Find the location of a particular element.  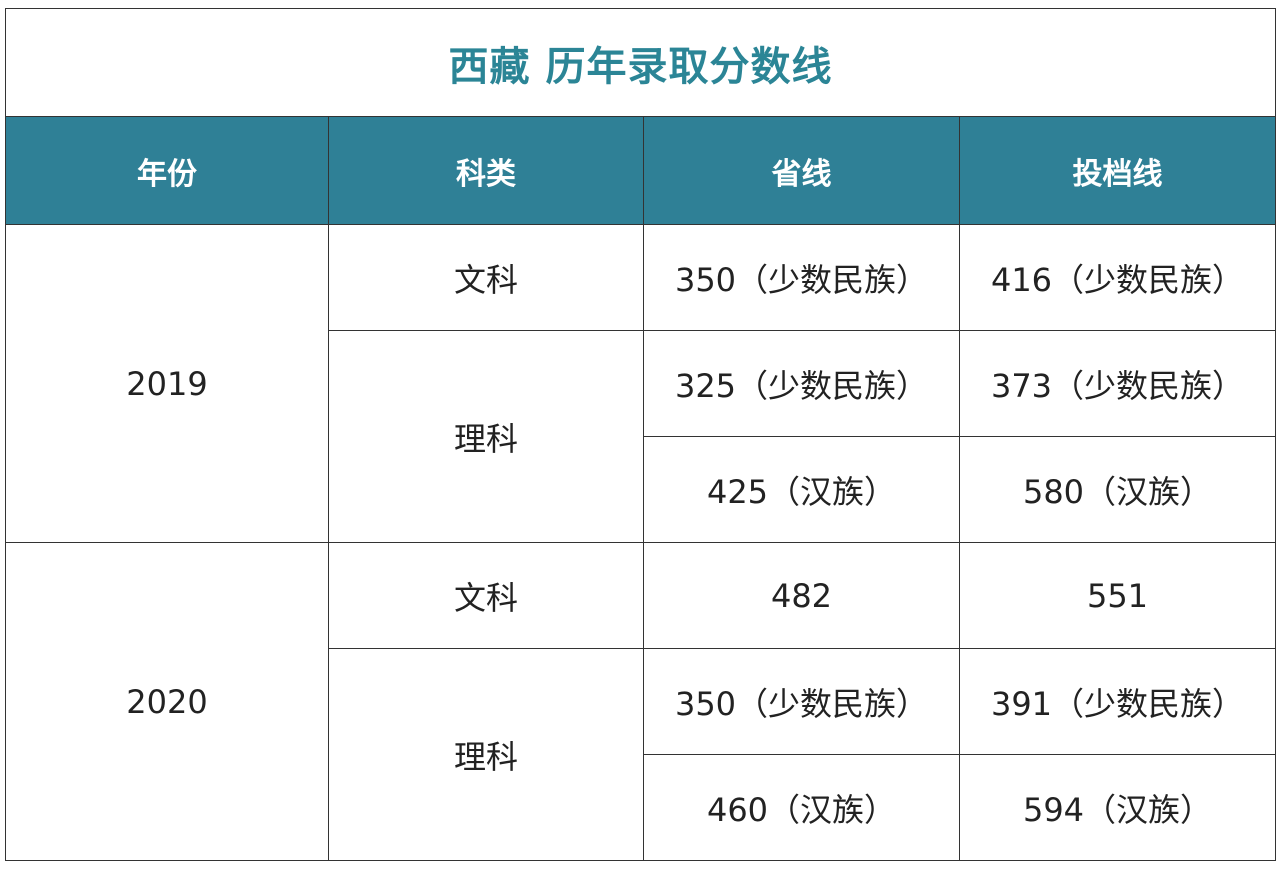

year-cell: 2019 is located at coordinates (167, 383).